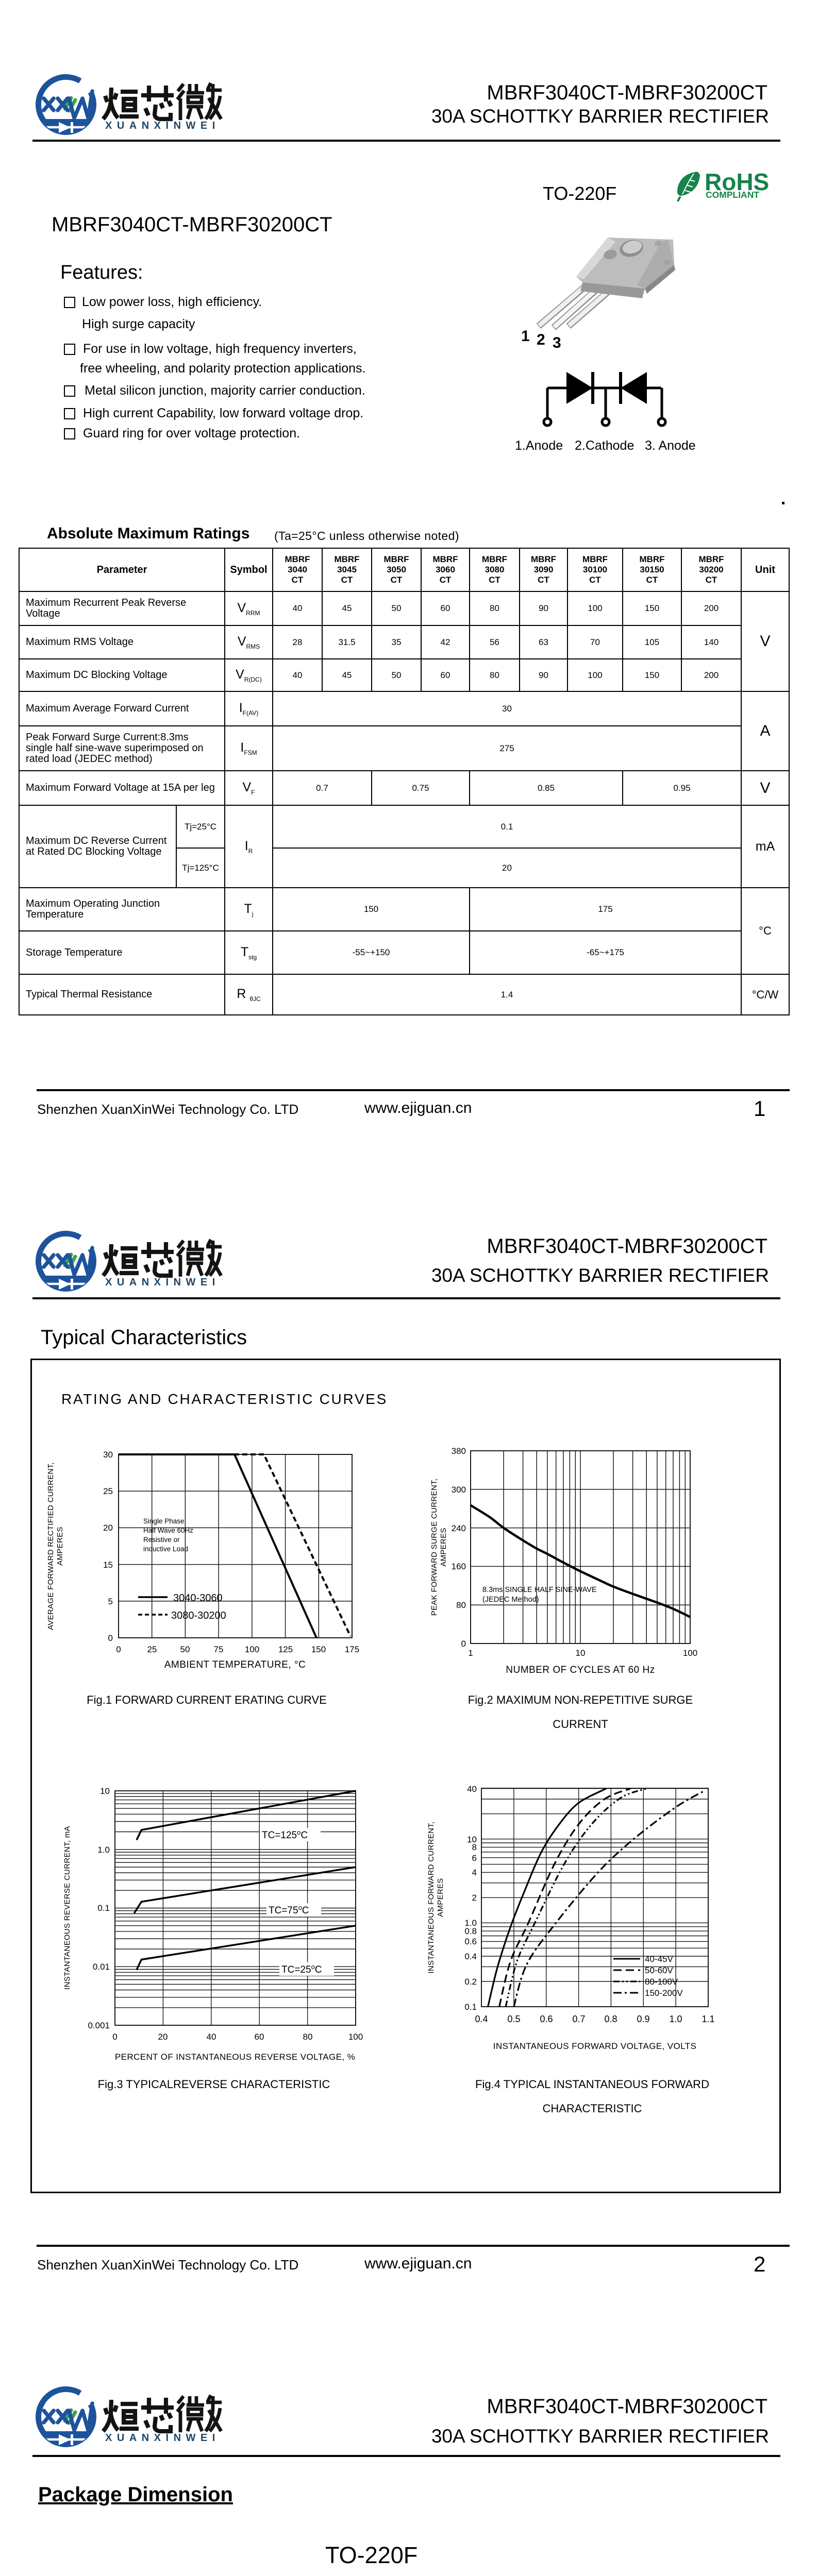 The image size is (818, 2576). I want to click on svg-text: 175, so click(352, 1650).